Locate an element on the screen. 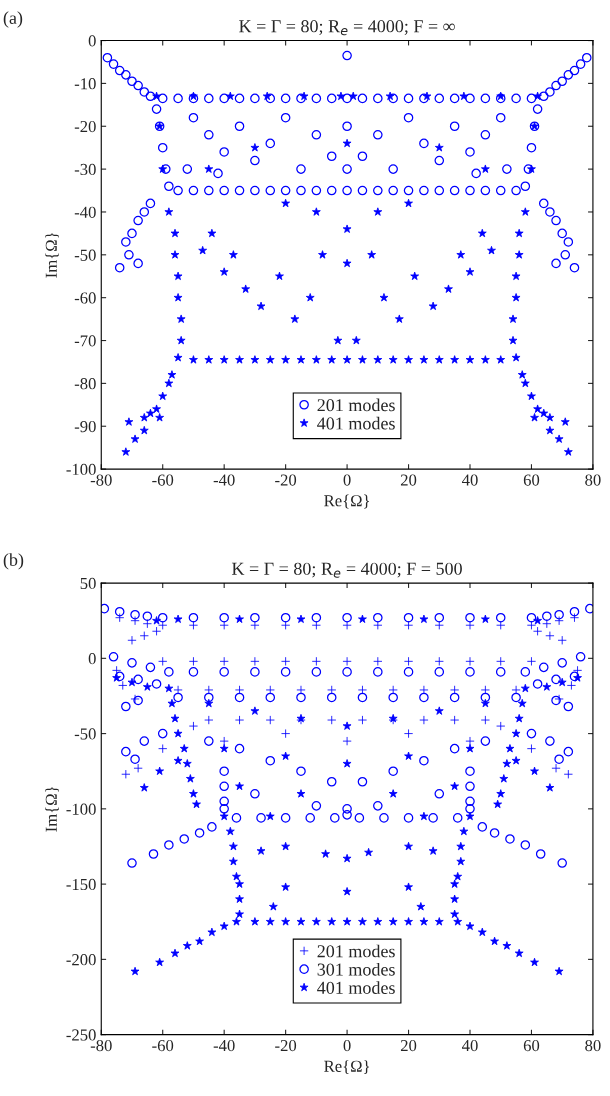  y-tick-label: -30 is located at coordinates (85, 169).